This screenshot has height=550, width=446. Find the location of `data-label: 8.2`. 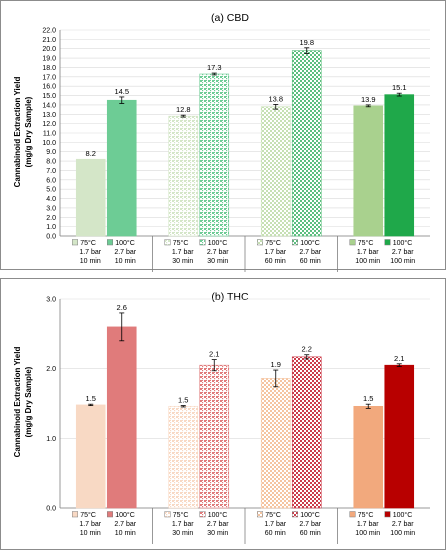

data-label: 8.2 is located at coordinates (91, 153).